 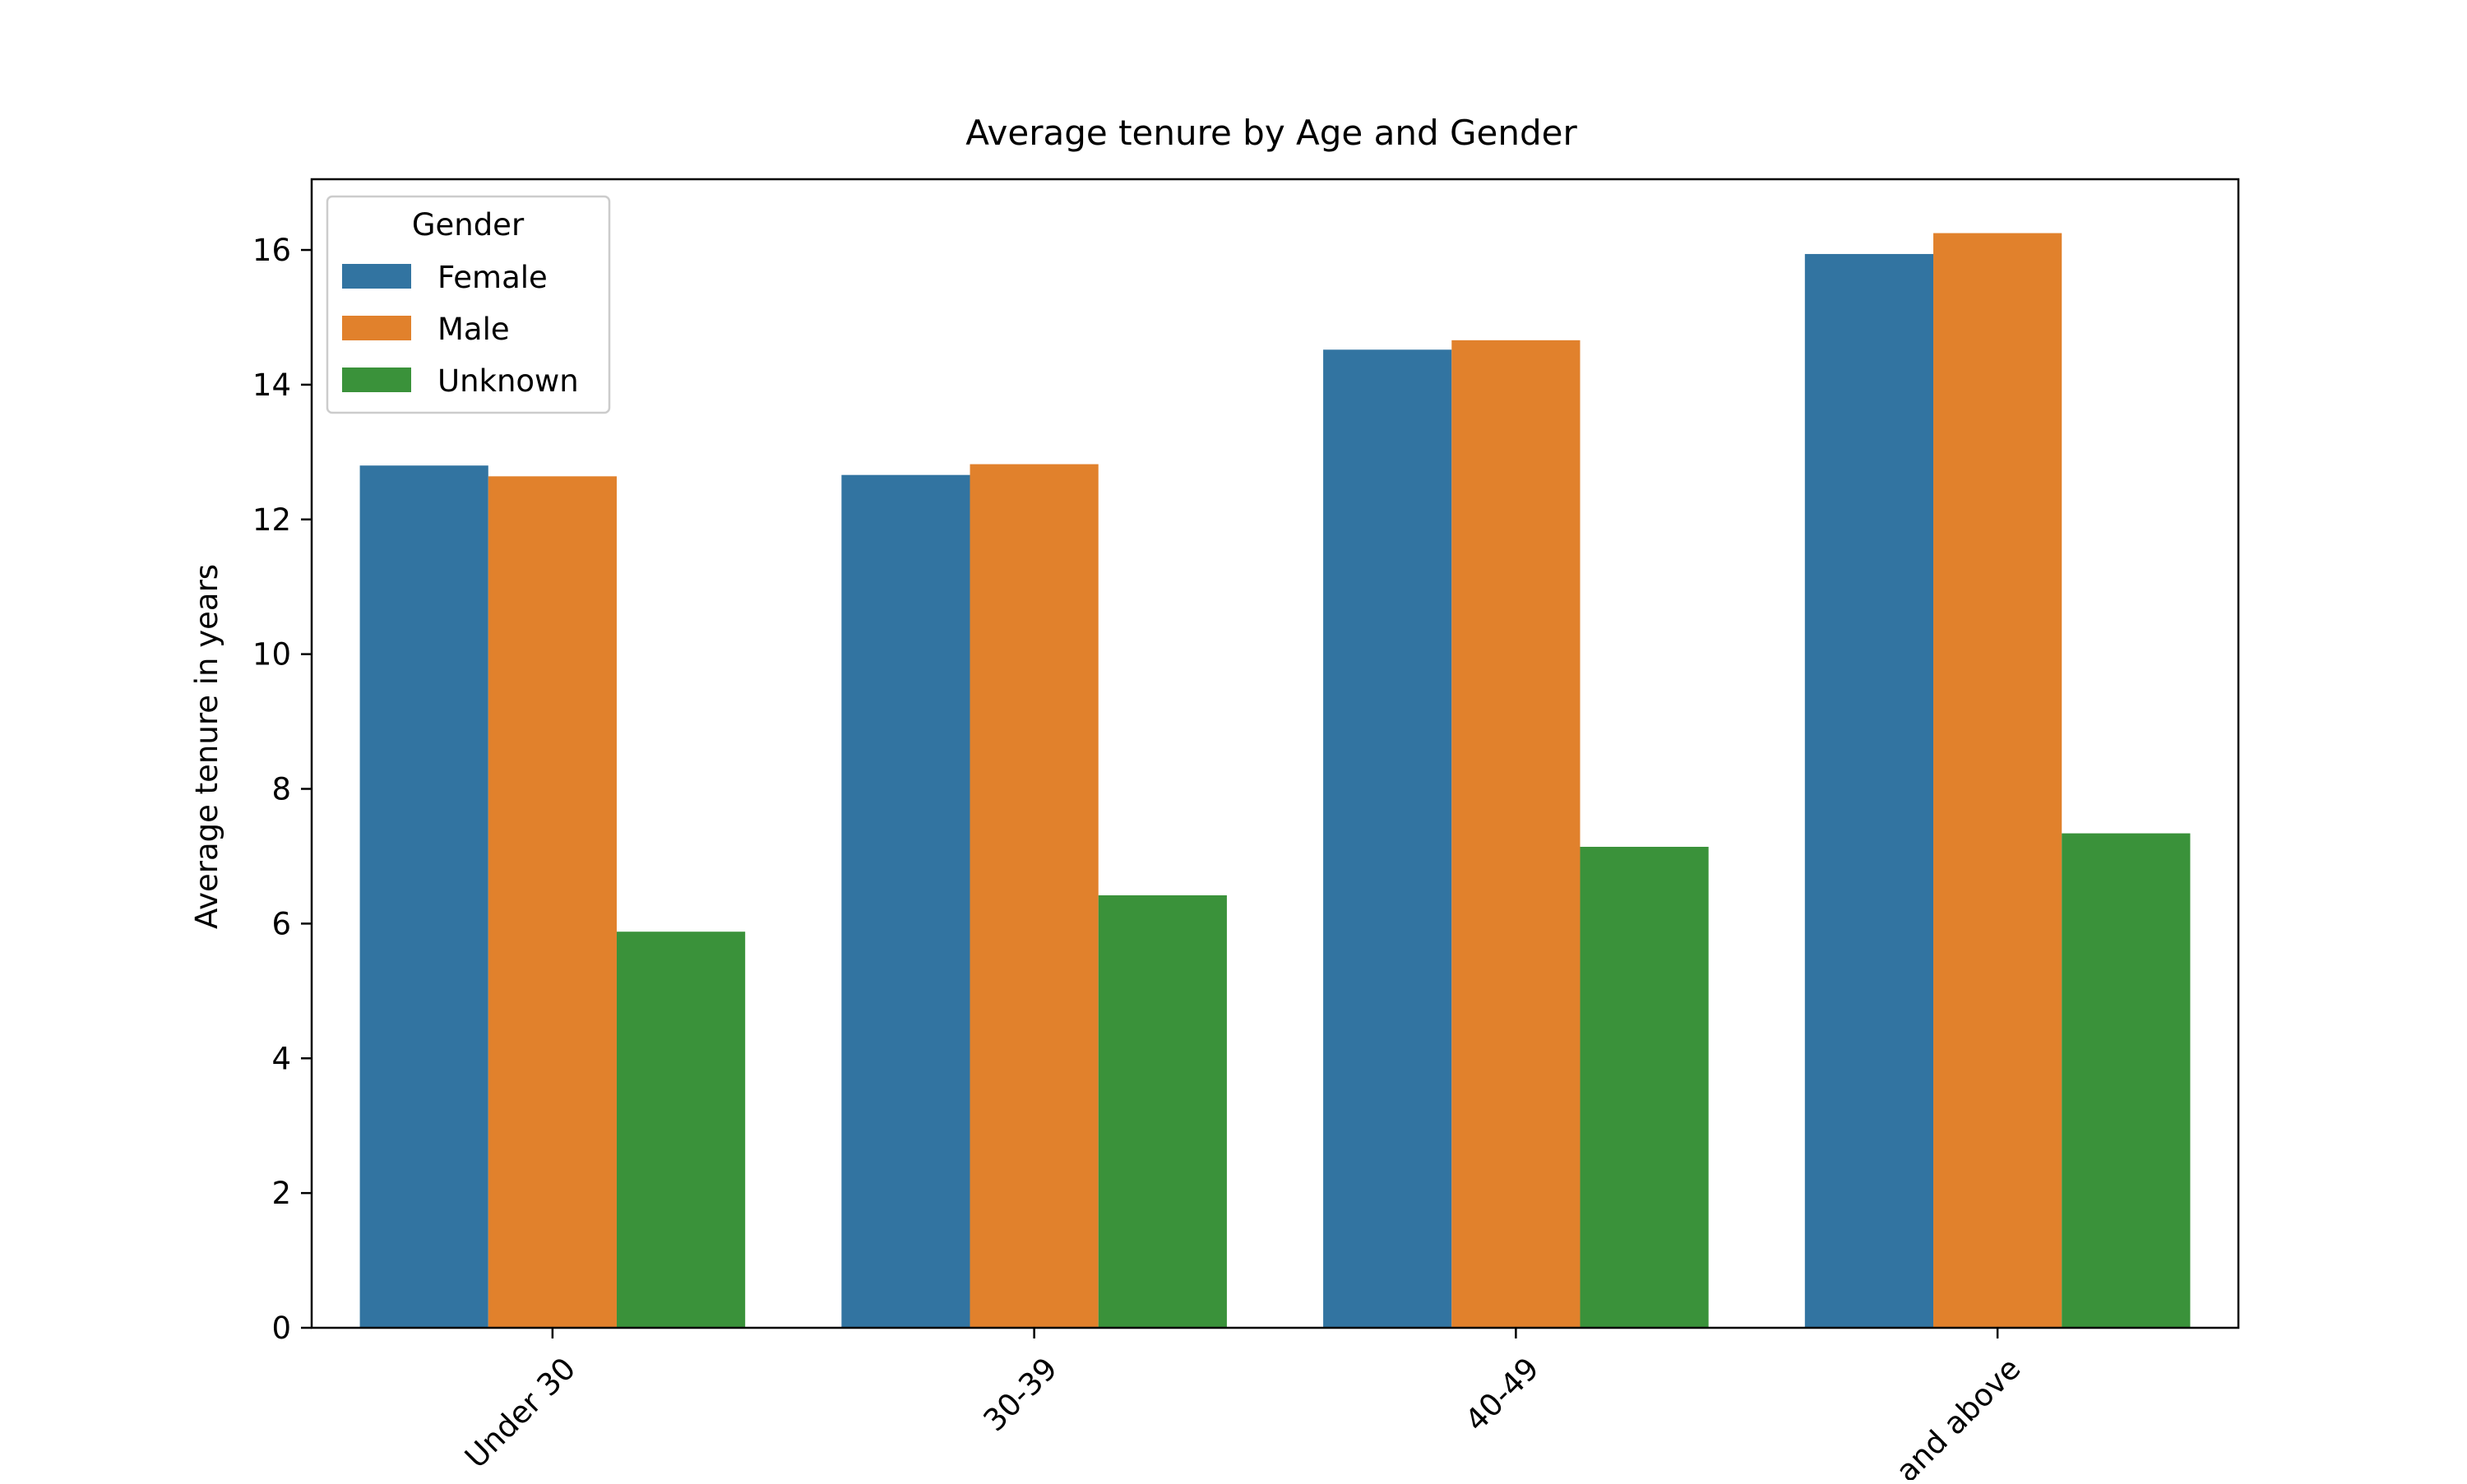 What do you see at coordinates (271, 386) in the screenshot?
I see `y-tick-label: 14` at bounding box center [271, 386].